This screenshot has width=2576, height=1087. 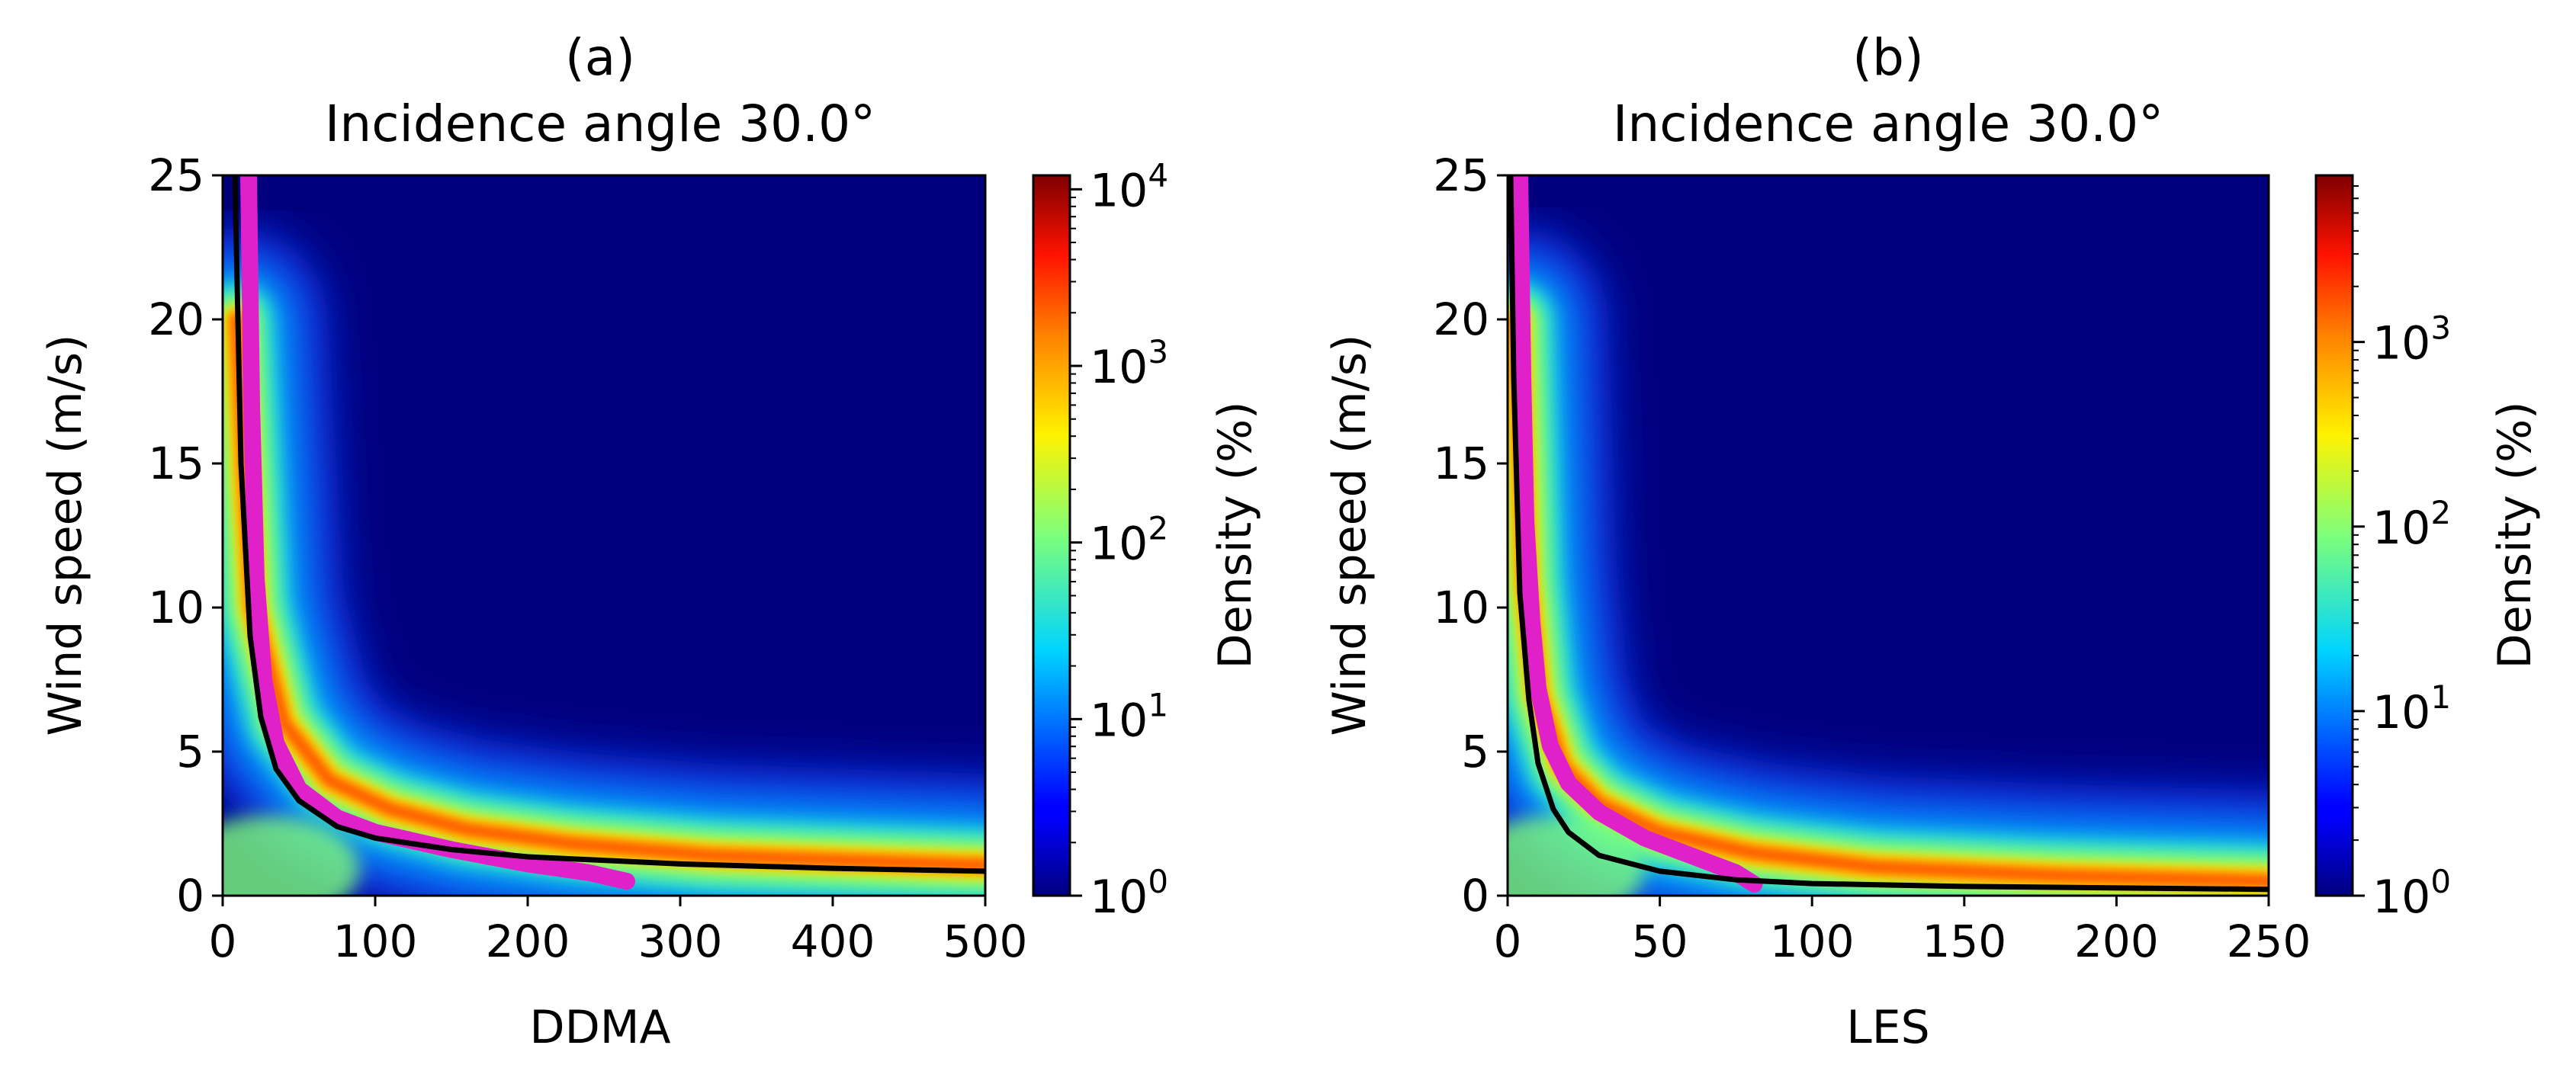 What do you see at coordinates (291, 856) in the screenshot?
I see `panel-a-density-blob` at bounding box center [291, 856].